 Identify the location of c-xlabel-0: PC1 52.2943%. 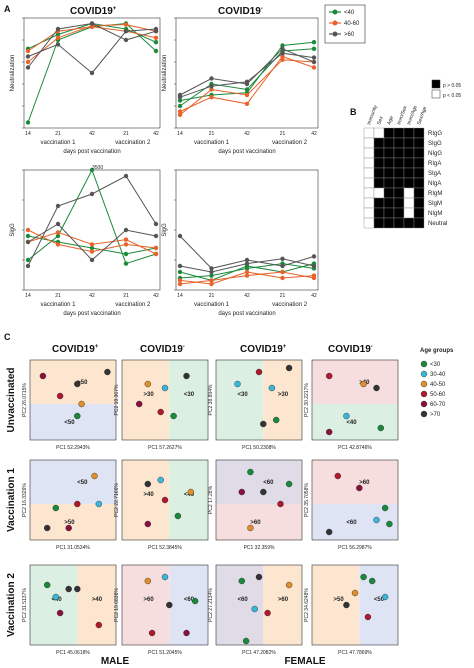
(73, 448).